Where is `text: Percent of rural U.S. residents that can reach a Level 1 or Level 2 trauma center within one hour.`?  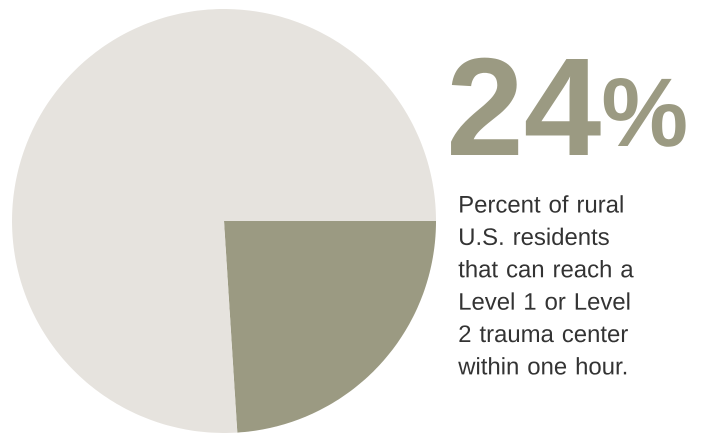
text: Percent of rural U.S. residents that can reach a Level 1 or Level 2 trauma center within one hour. is located at coordinates (546, 285).